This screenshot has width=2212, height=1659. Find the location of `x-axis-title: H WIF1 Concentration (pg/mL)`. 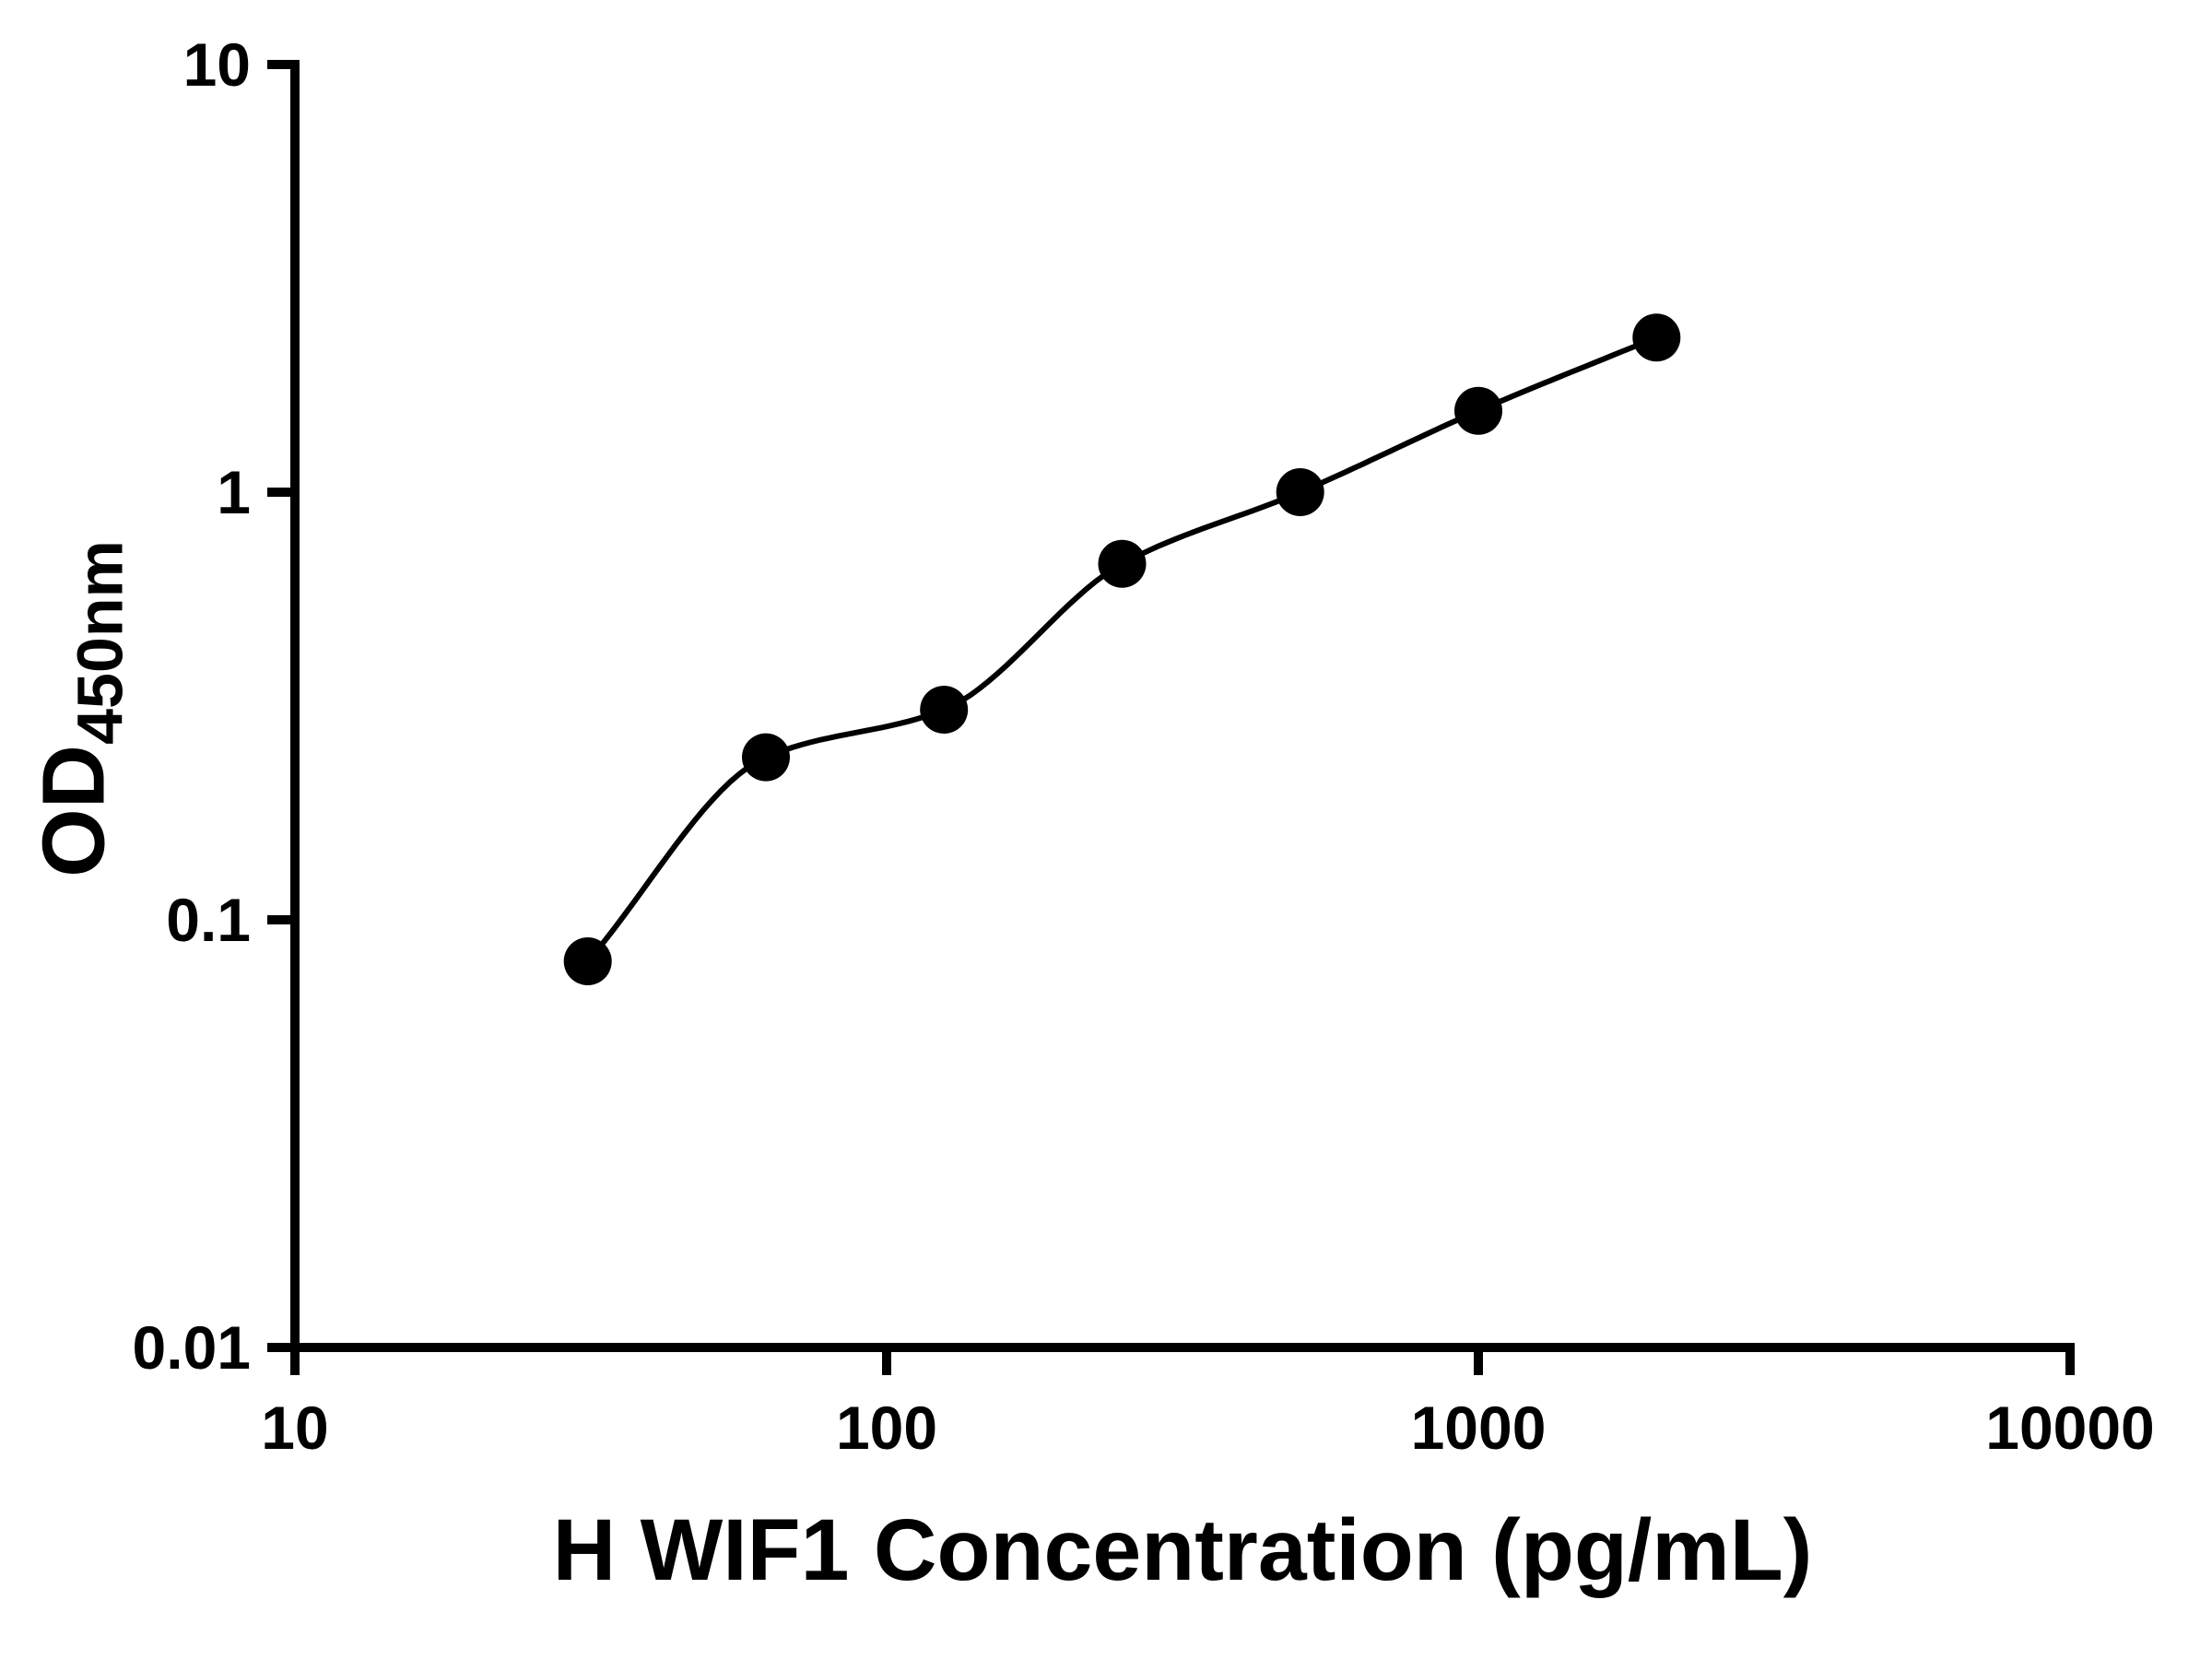

x-axis-title: H WIF1 Concentration (pg/mL) is located at coordinates (1182, 1550).